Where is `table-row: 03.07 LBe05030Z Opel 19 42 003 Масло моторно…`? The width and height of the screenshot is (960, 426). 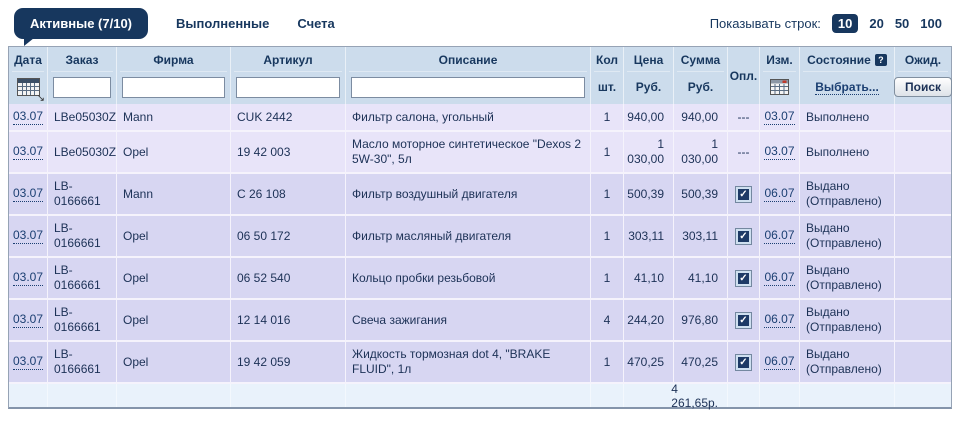
table-row: 03.07 LBe05030Z Opel 19 42 003 Масло моторно… is located at coordinates (480, 153).